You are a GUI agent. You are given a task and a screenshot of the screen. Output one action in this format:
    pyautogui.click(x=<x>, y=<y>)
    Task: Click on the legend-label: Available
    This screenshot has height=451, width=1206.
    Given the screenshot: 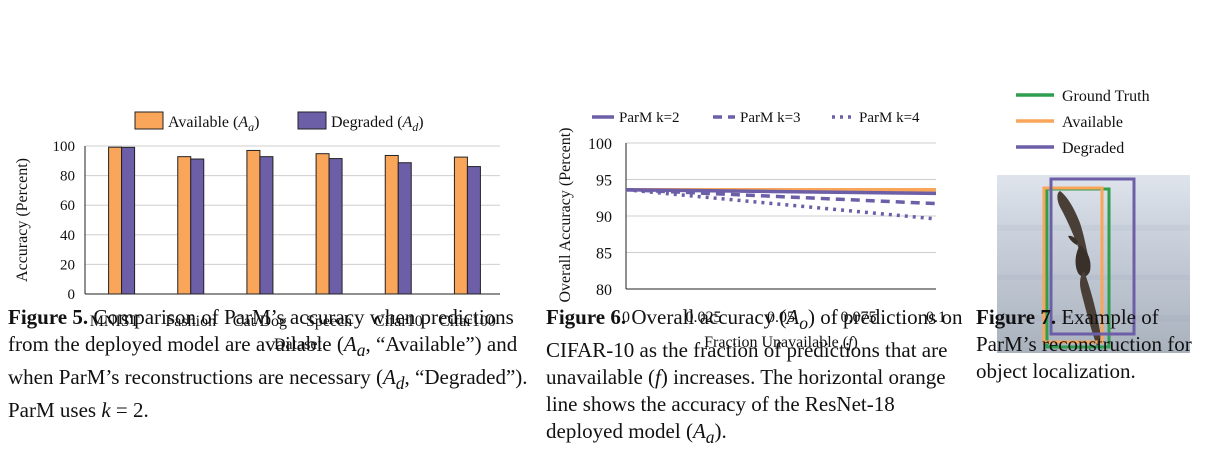 What is the action you would take?
    pyautogui.click(x=1092, y=122)
    